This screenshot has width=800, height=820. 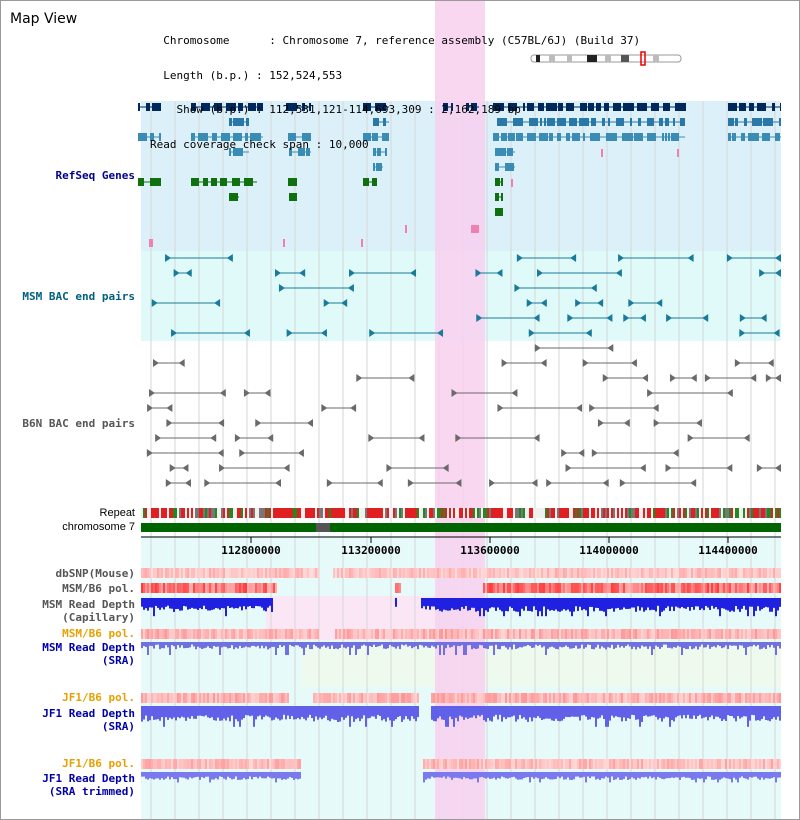 I want to click on b6n-bac-pair-end, so click(x=564, y=453).